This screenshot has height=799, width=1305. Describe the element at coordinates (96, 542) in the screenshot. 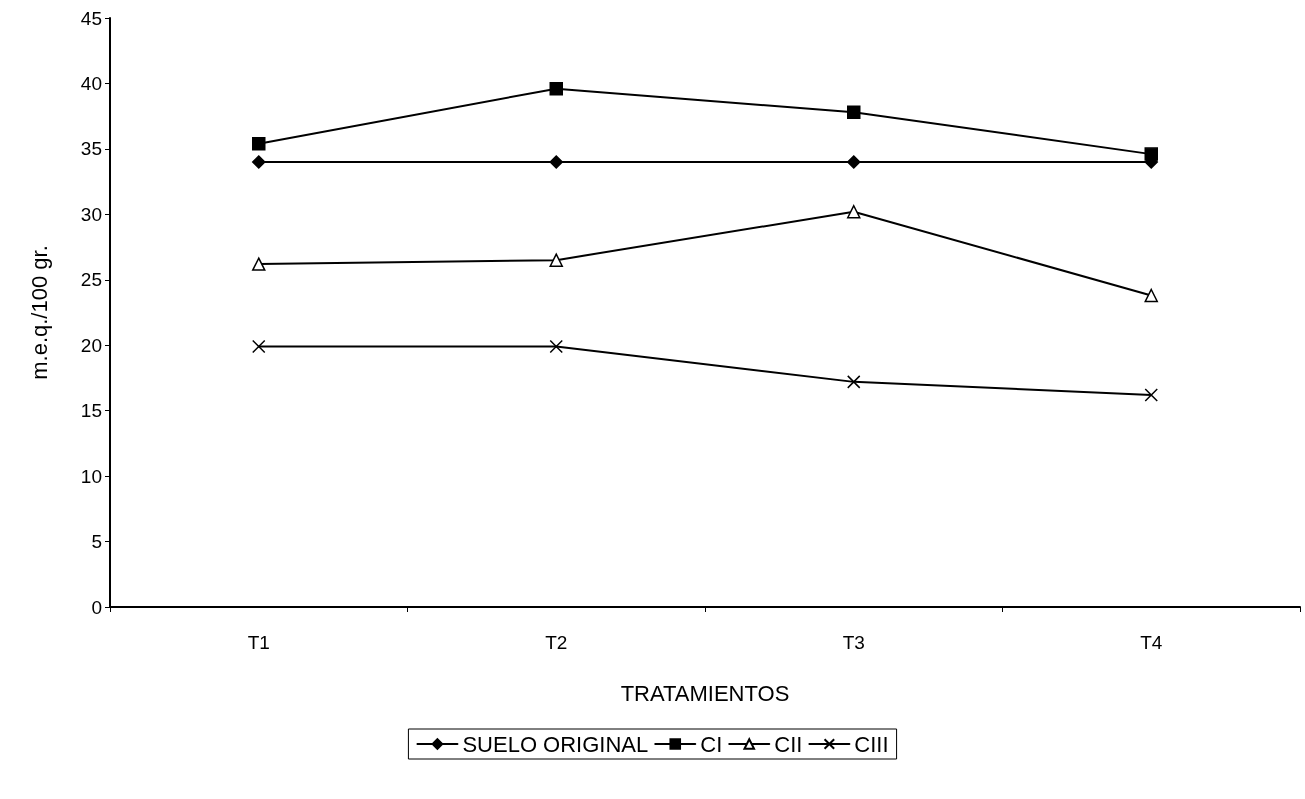

I see `y-tick-label: 5` at that location.